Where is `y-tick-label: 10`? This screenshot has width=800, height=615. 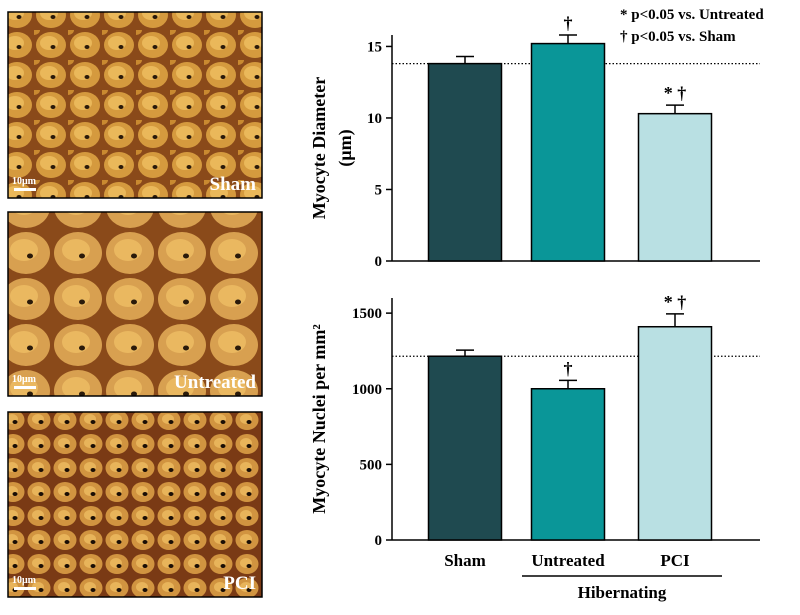 y-tick-label: 10 is located at coordinates (374, 119).